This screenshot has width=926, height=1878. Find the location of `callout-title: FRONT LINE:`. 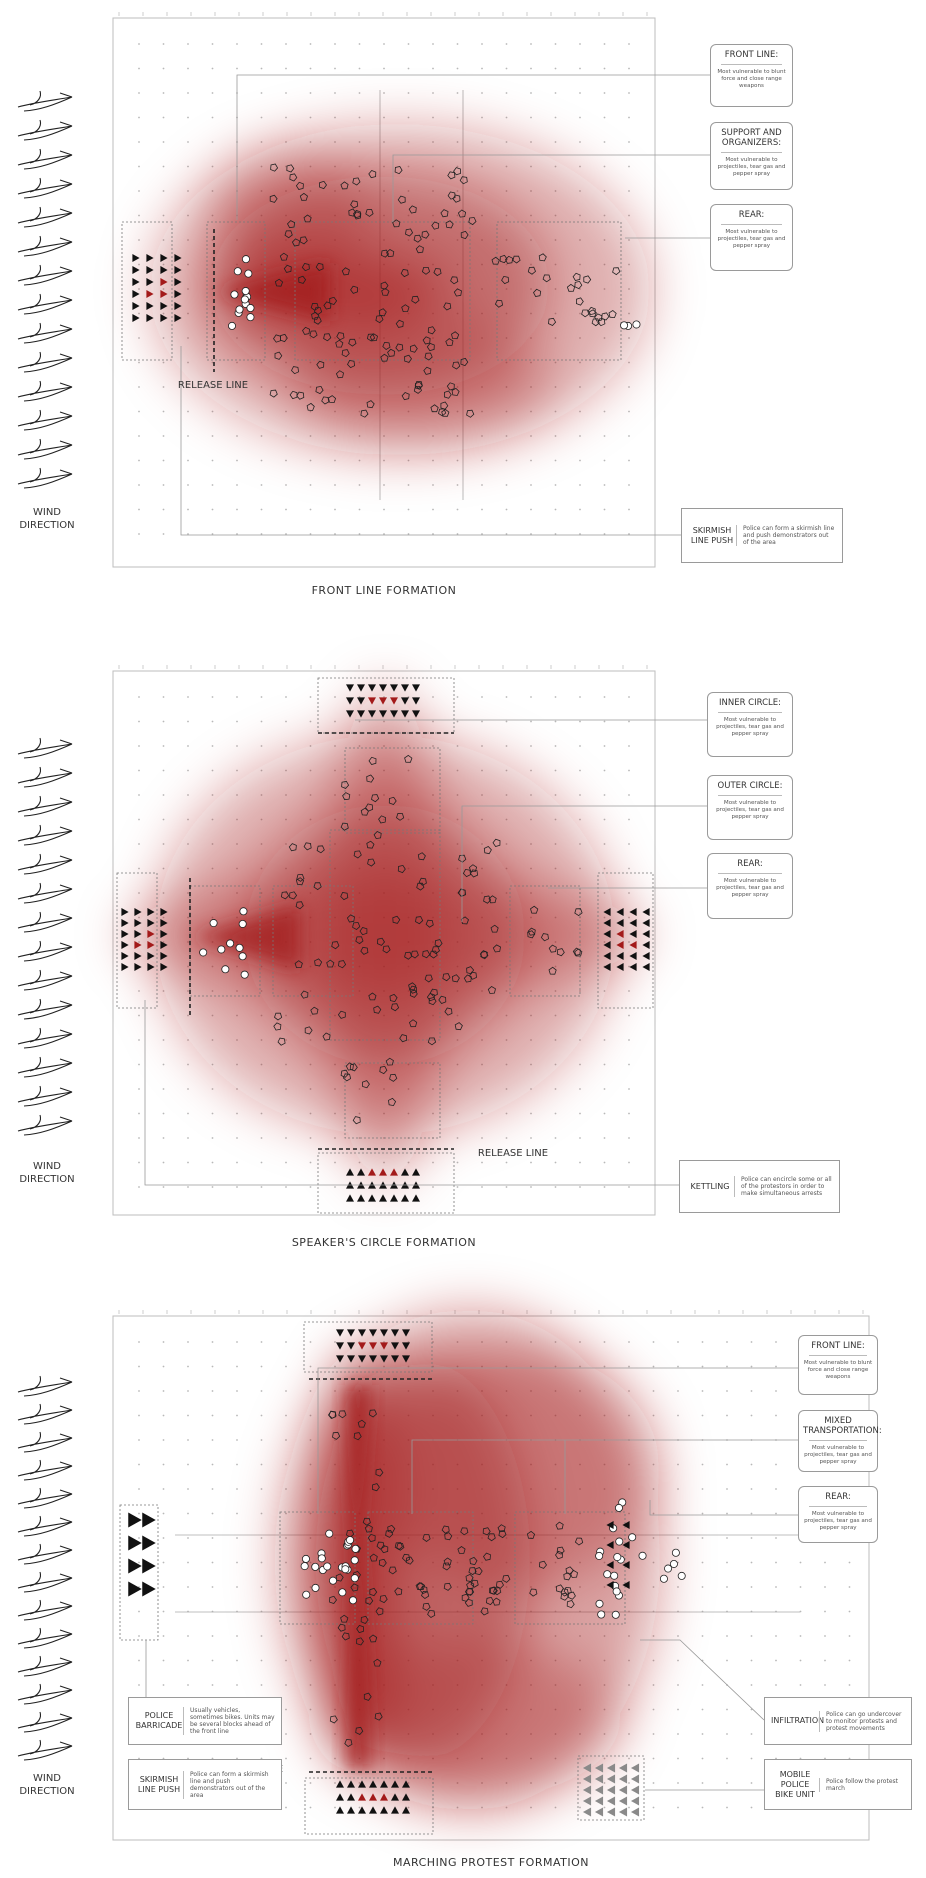

callout-title: FRONT LINE: is located at coordinates (751, 55).